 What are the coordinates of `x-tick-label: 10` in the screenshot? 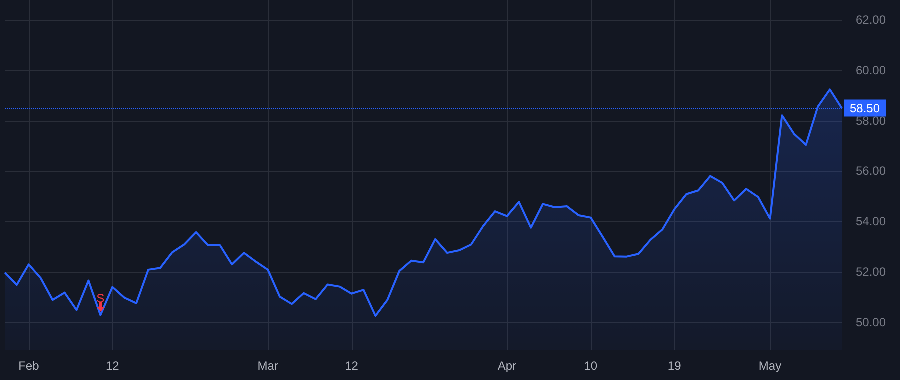 It's located at (591, 366).